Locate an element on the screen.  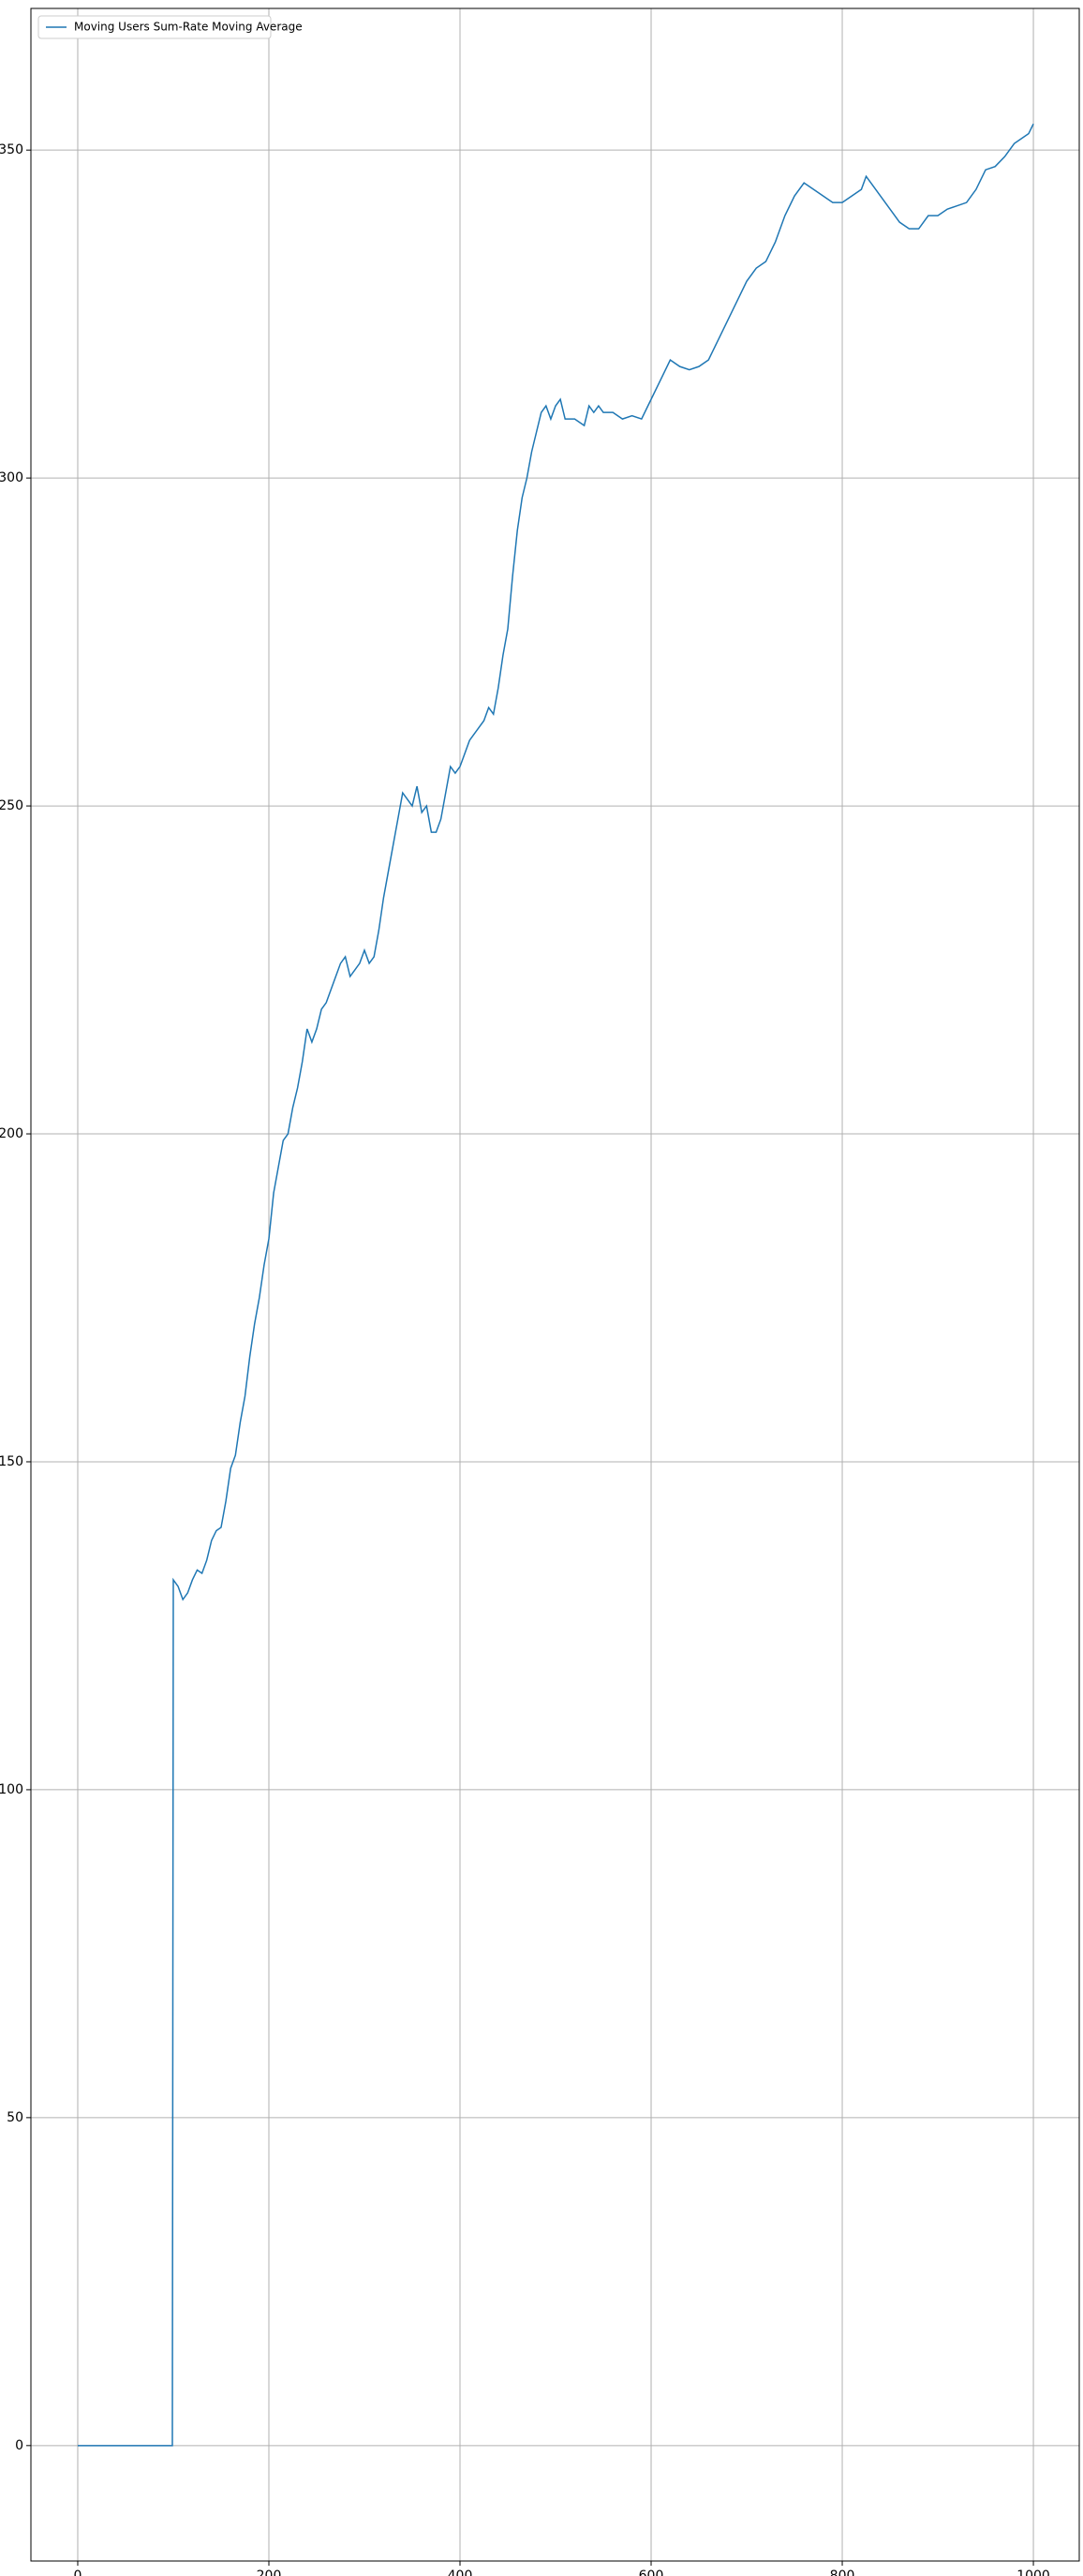
y-tick-label: 150 is located at coordinates (11, 1461).